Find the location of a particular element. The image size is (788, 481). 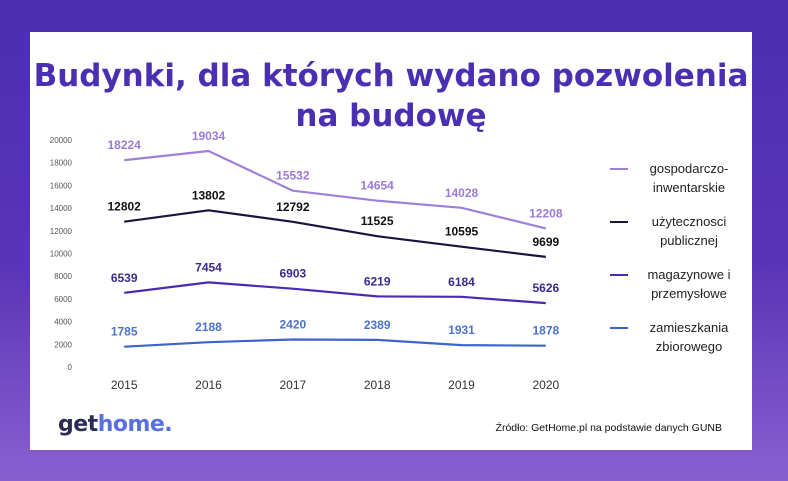

y-tick-label: 14000 is located at coordinates (61, 208).